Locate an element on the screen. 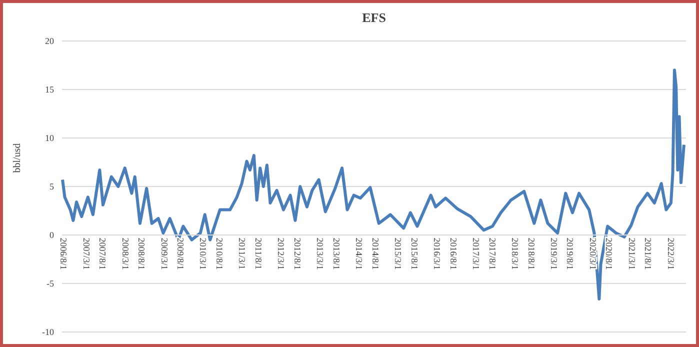  x-tick-label: 2008/3/1 is located at coordinates (125, 254).